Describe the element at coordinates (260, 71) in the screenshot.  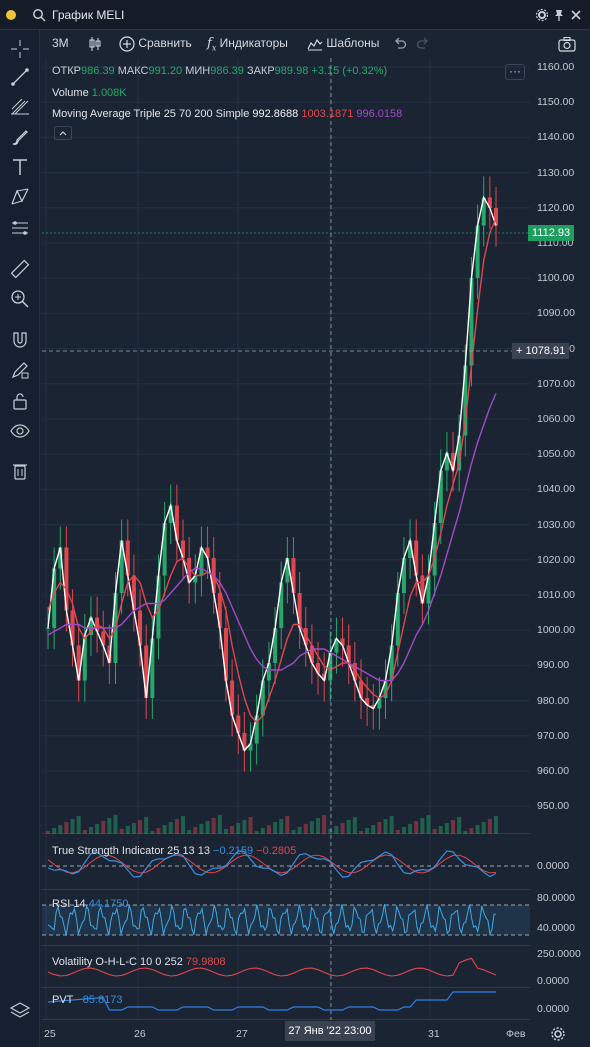
I see `close-label: ЗАКР` at that location.